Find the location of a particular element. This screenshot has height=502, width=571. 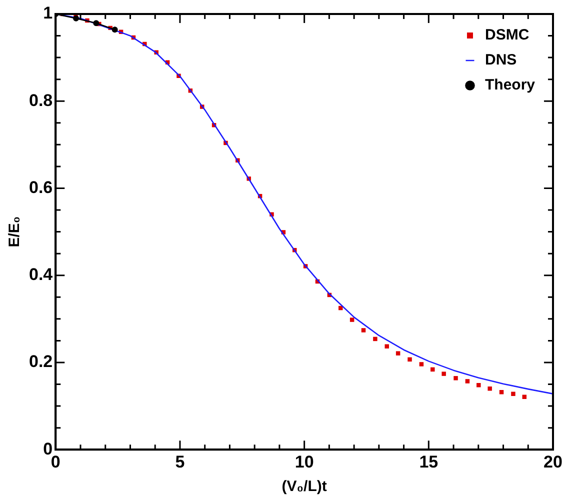

x-tick-label: 15 is located at coordinates (428, 462).